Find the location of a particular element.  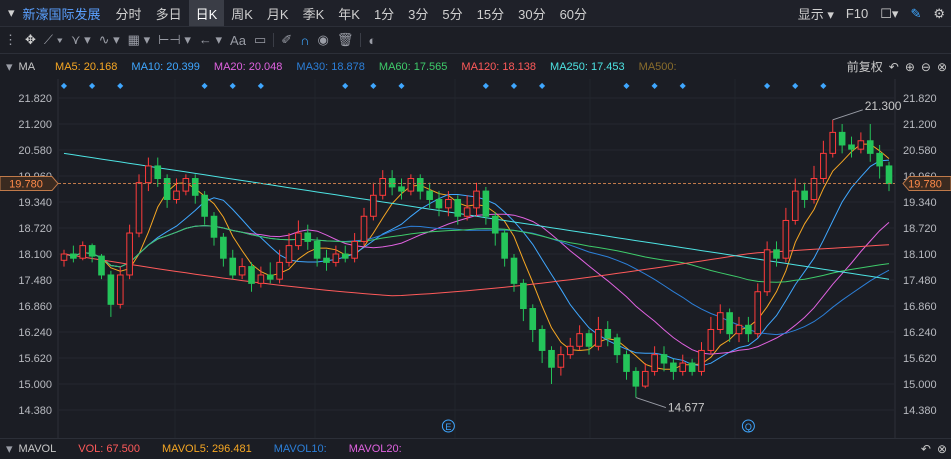

y-tick-left-10: 15.620 is located at coordinates (35, 359).